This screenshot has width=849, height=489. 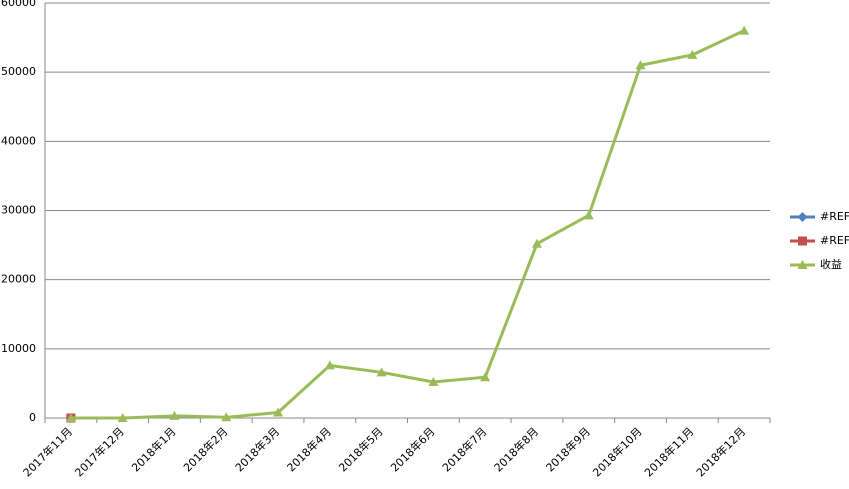 What do you see at coordinates (18, 279) in the screenshot?
I see `y-tick-label: 20000` at bounding box center [18, 279].